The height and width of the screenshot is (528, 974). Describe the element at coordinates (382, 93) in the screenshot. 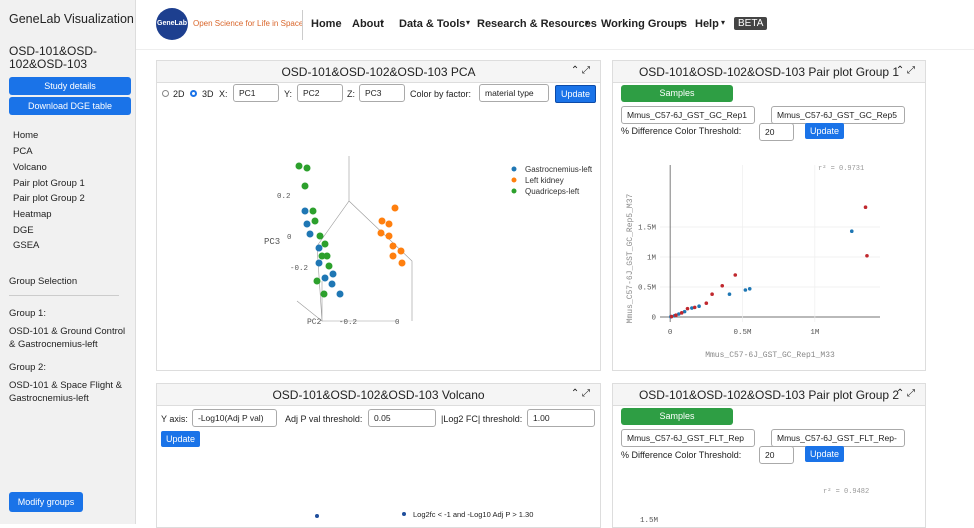

I see `z-select: PC3` at that location.